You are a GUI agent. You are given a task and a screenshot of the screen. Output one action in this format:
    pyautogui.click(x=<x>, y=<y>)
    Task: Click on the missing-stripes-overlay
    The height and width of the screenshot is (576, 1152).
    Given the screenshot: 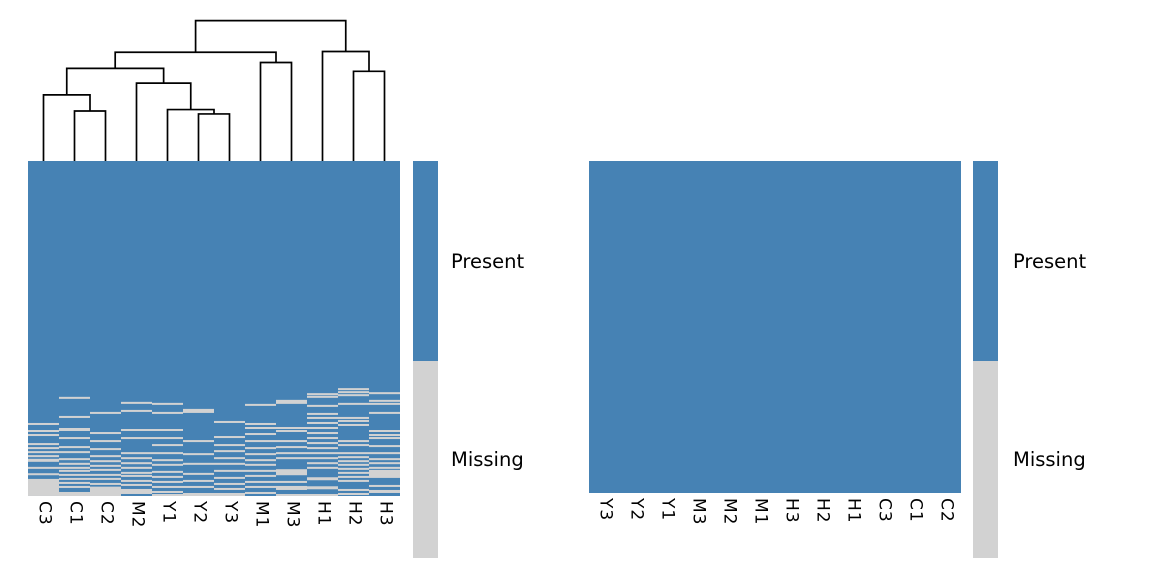 What is the action you would take?
    pyautogui.click(x=214, y=442)
    